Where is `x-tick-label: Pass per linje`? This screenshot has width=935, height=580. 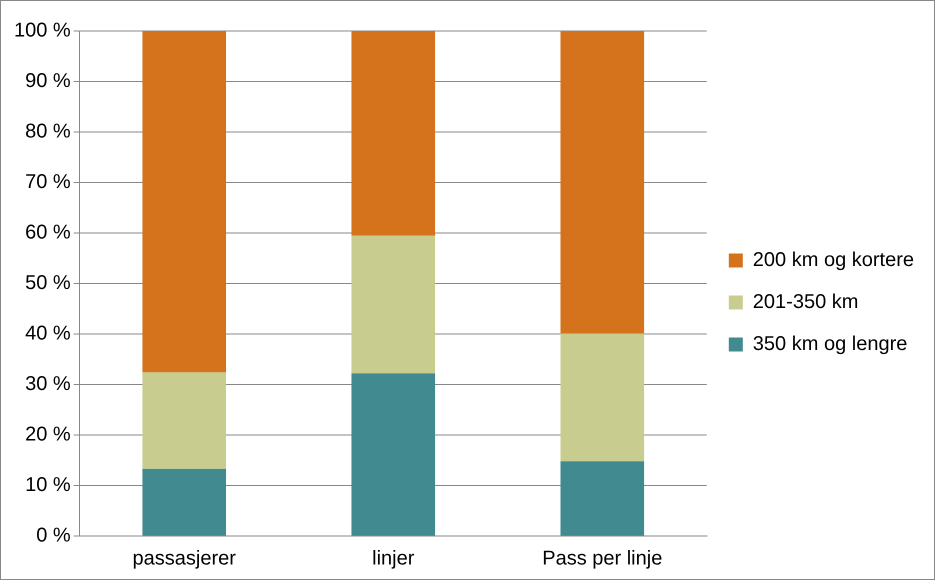 x-tick-label: Pass per linje is located at coordinates (602, 559).